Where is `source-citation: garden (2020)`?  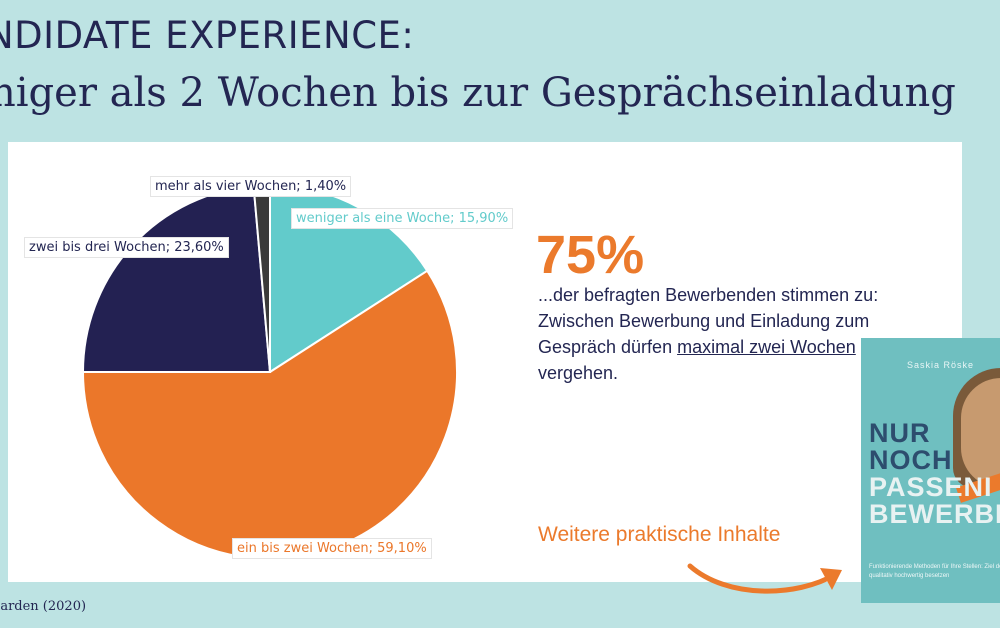
source-citation: garden (2020) is located at coordinates (43, 606).